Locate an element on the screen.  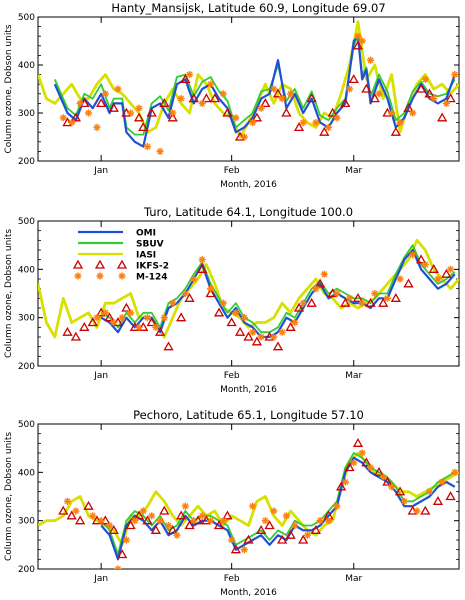
x-tick-label: Feb is located at coordinates (232, 171).